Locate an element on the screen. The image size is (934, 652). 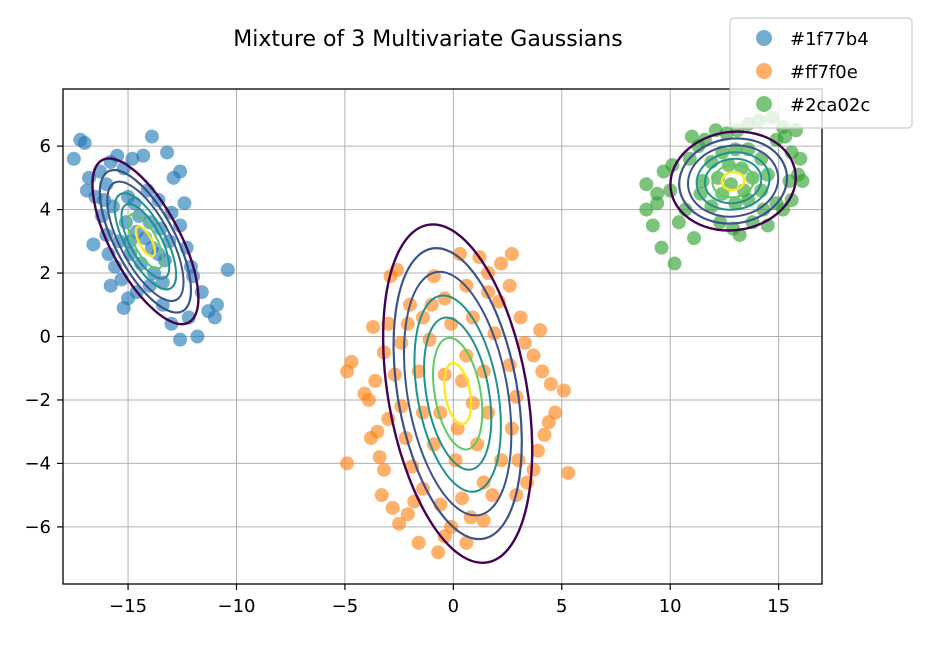
legend-label: #ff7f0e is located at coordinates (824, 72).